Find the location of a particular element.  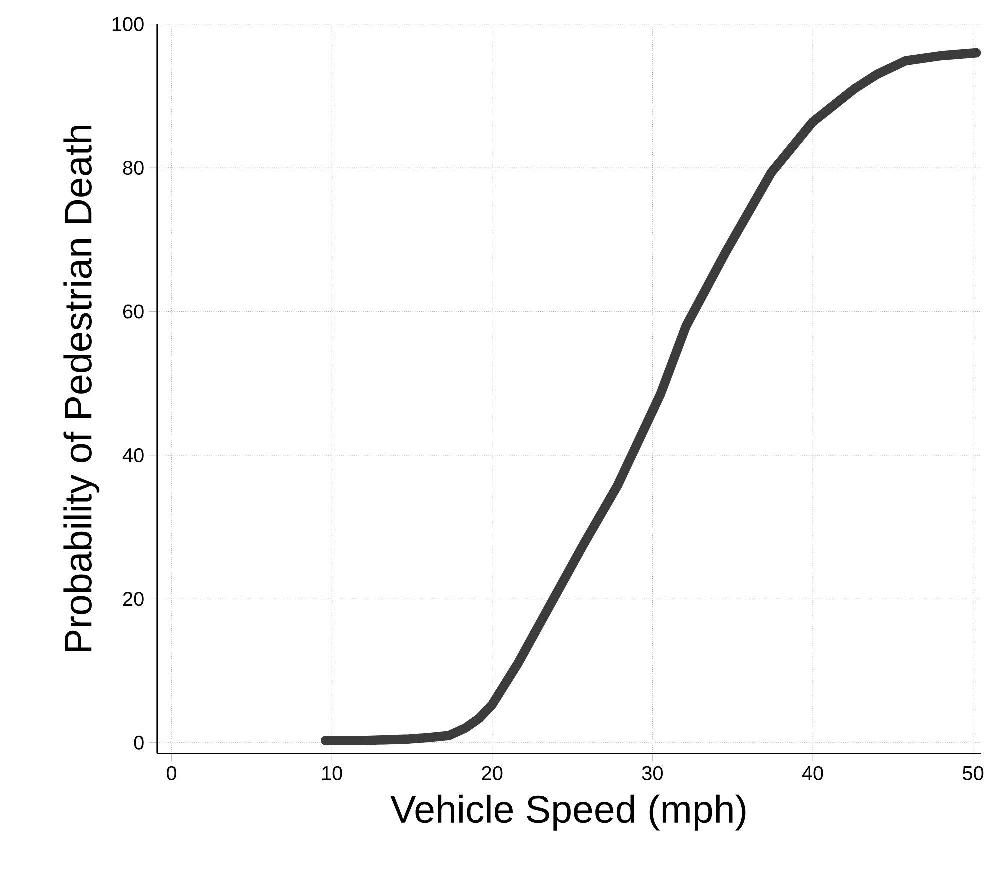

y-tick-label: 60 is located at coordinates (133, 311).